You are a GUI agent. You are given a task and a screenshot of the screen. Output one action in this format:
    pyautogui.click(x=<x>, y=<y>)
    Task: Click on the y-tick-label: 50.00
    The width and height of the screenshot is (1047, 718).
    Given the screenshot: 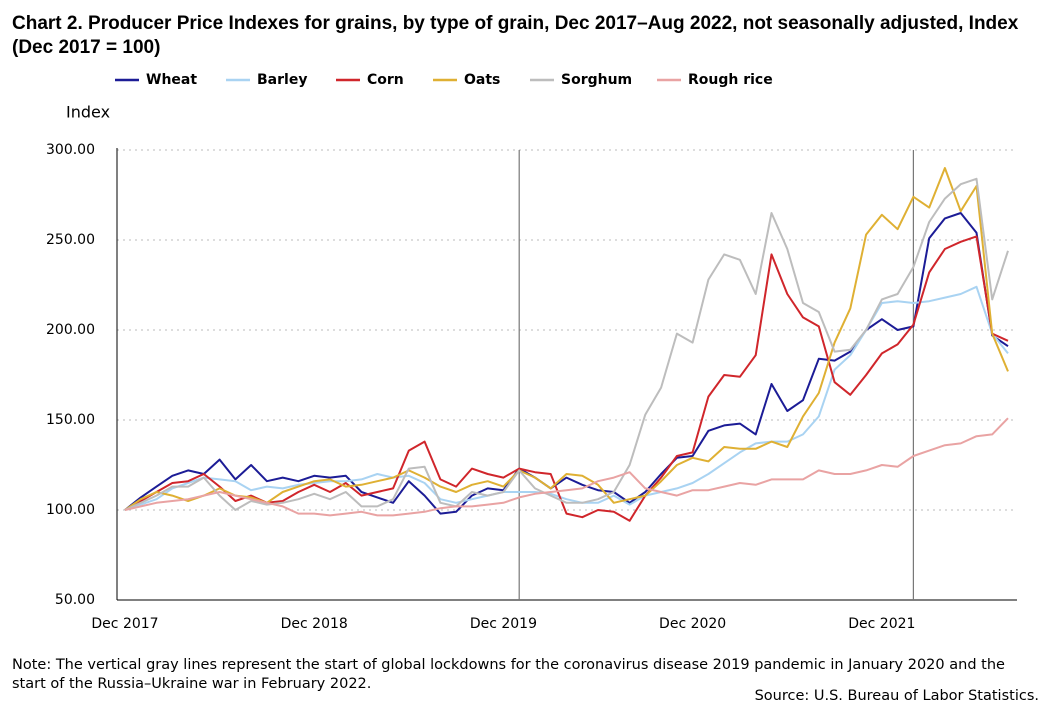 What is the action you would take?
    pyautogui.click(x=75, y=600)
    